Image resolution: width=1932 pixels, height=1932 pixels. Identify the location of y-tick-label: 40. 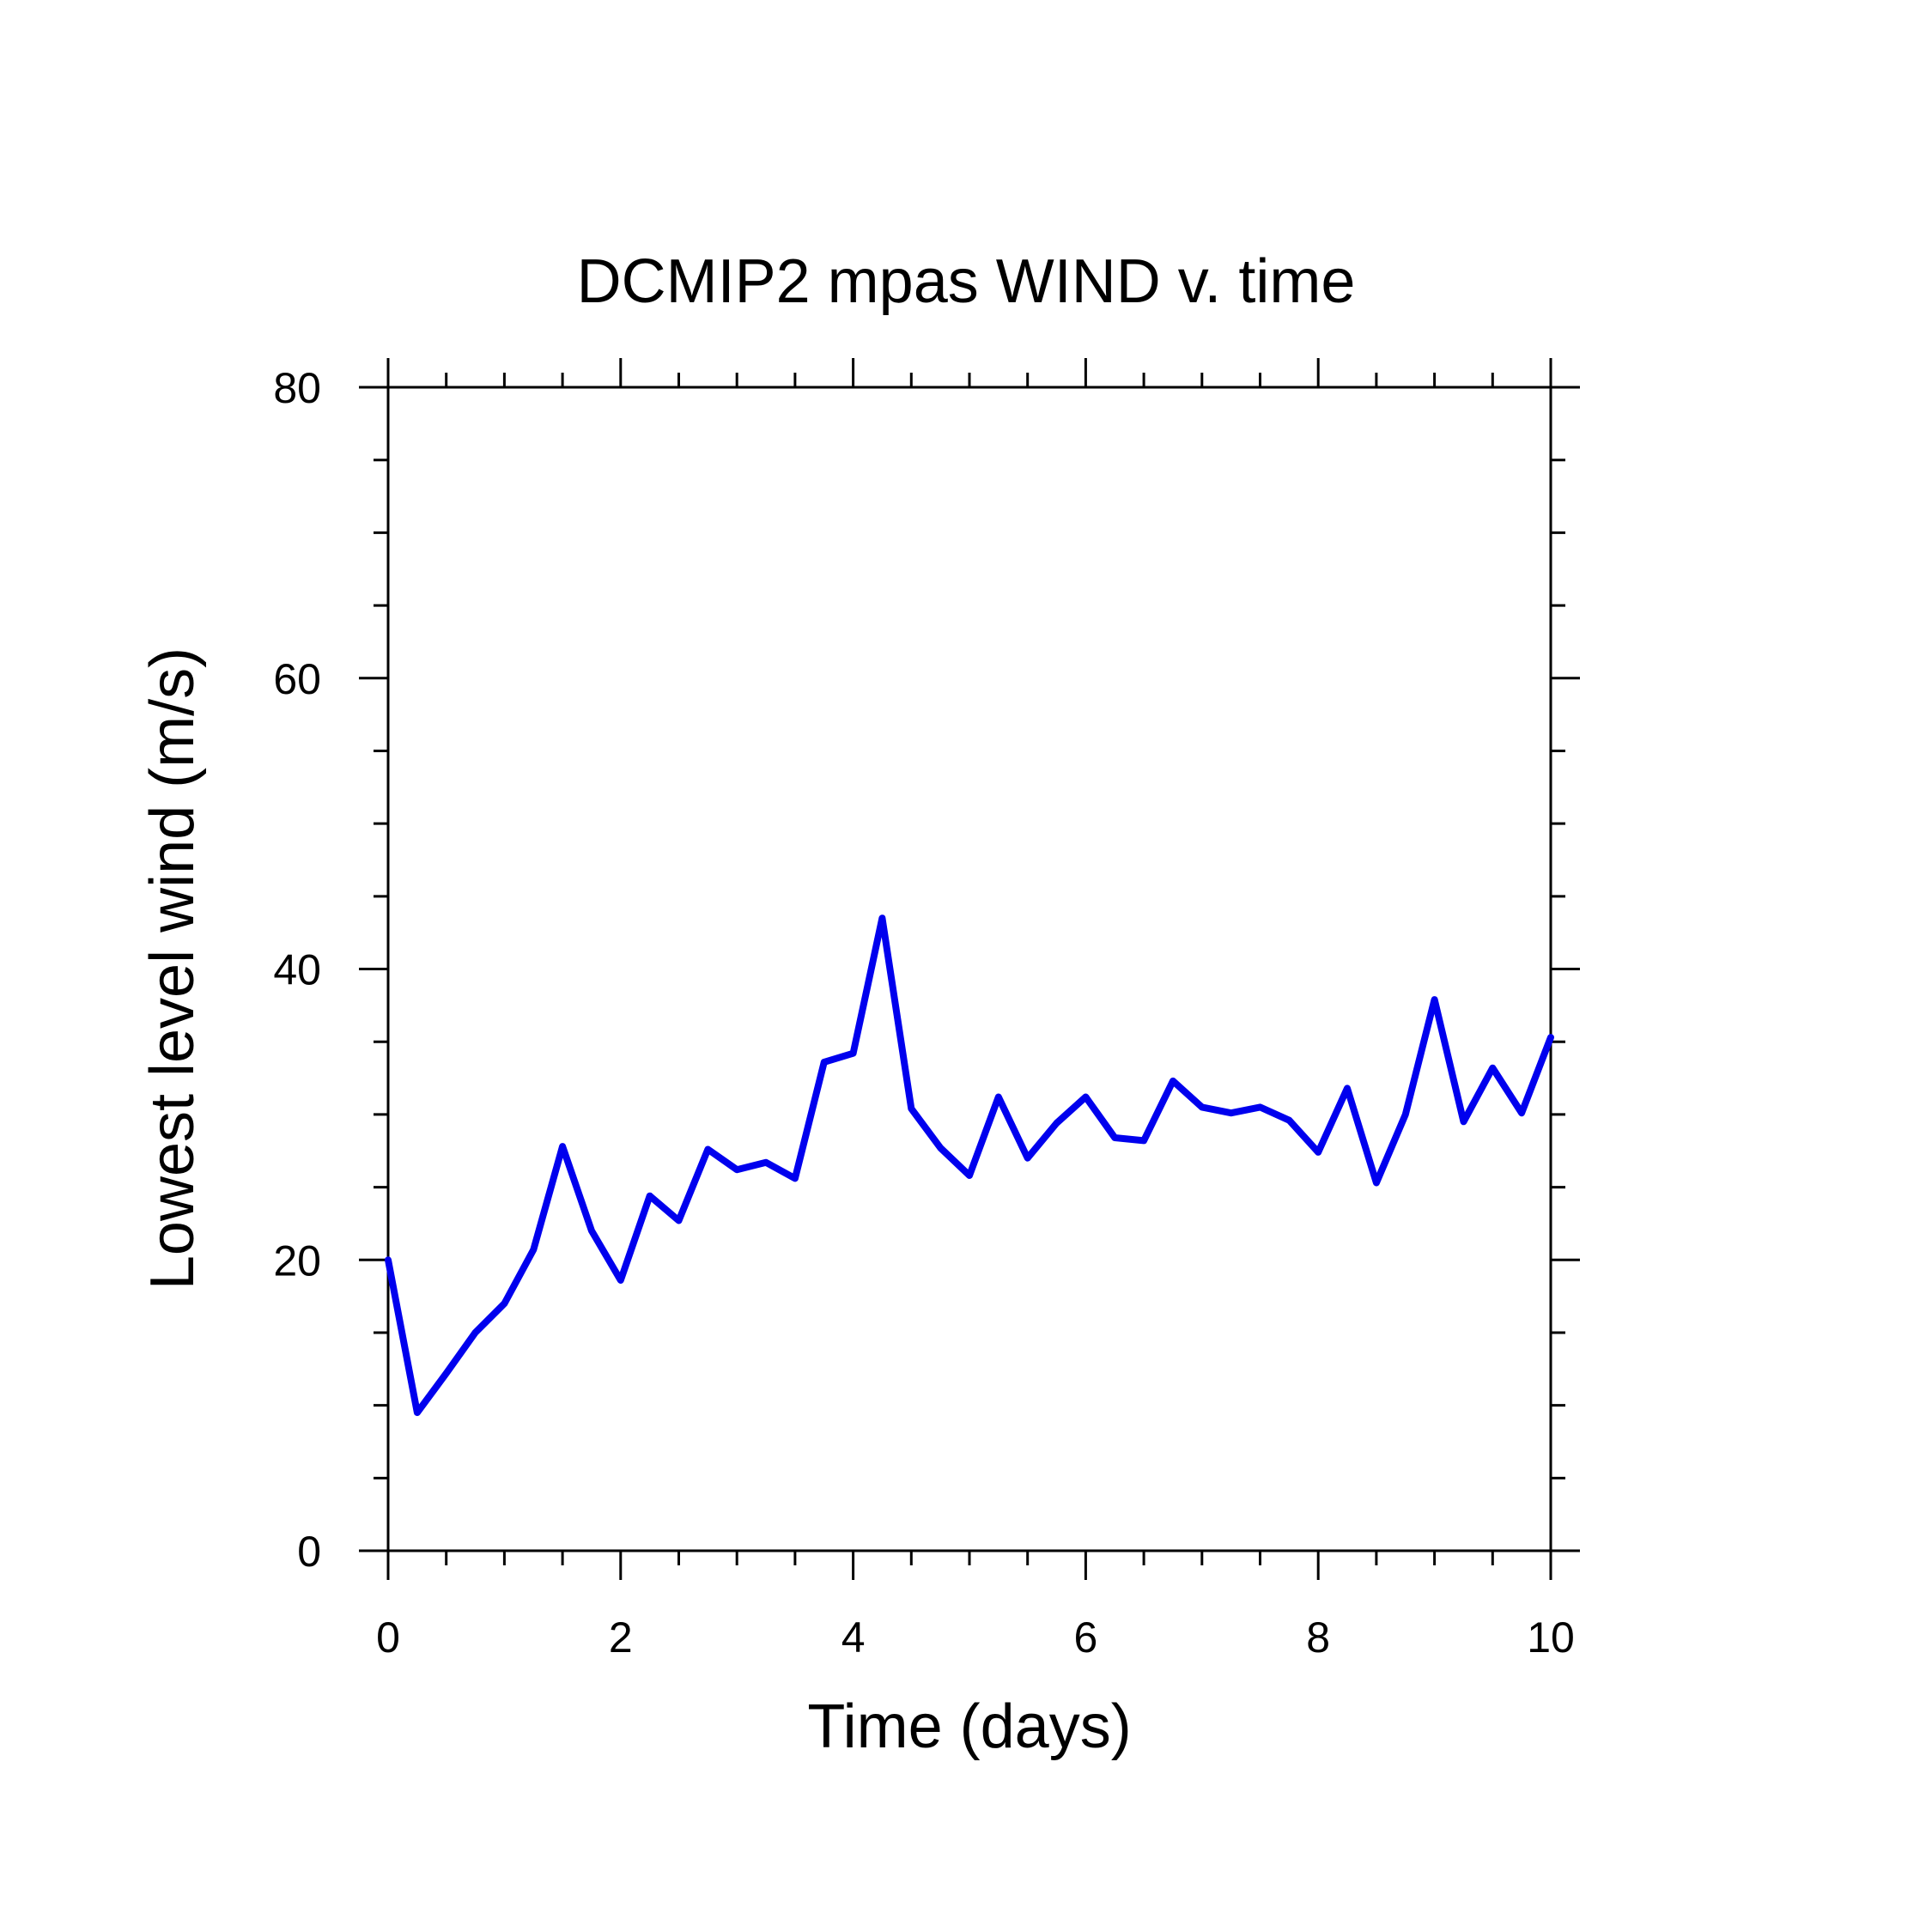
(297, 970).